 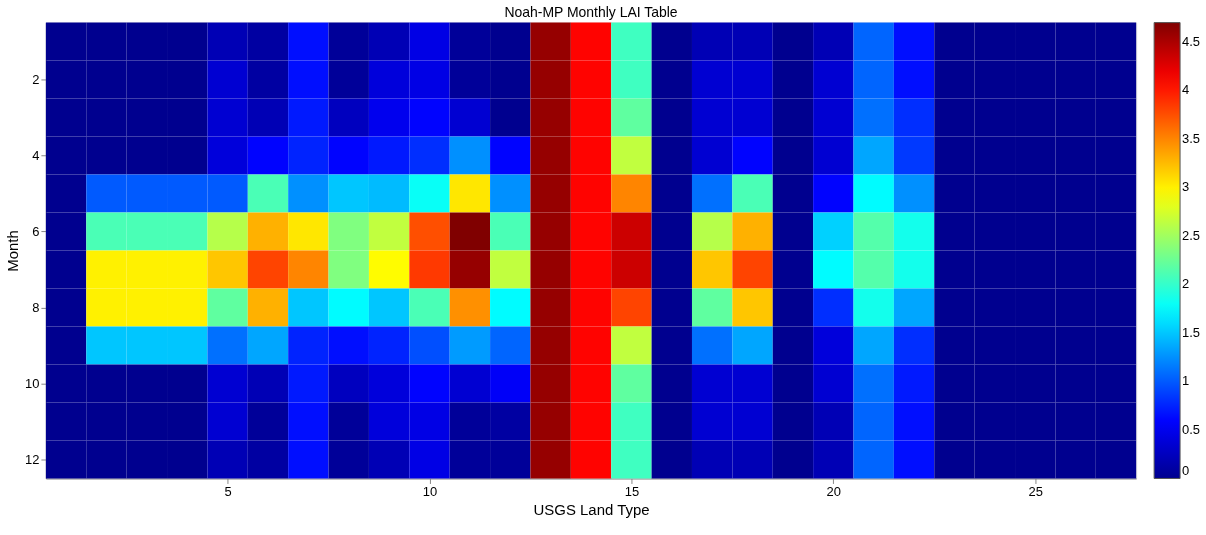 I want to click on color-bar-label: 0, so click(x=1186, y=471).